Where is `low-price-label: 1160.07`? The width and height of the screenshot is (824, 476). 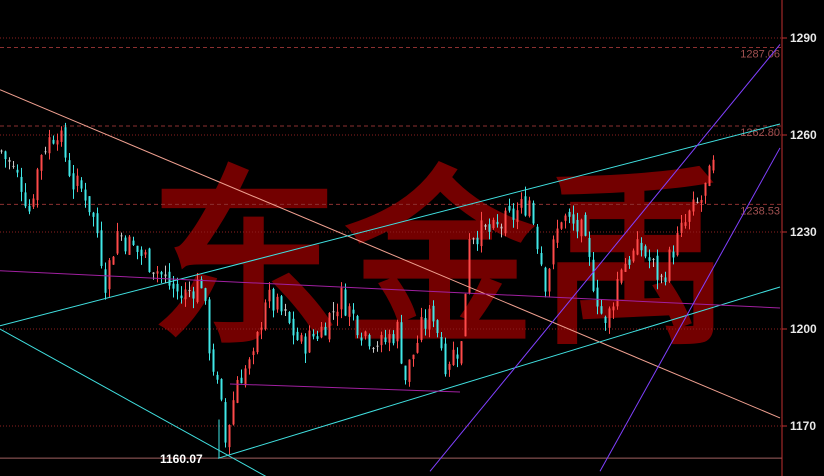 low-price-label: 1160.07 is located at coordinates (181, 459).